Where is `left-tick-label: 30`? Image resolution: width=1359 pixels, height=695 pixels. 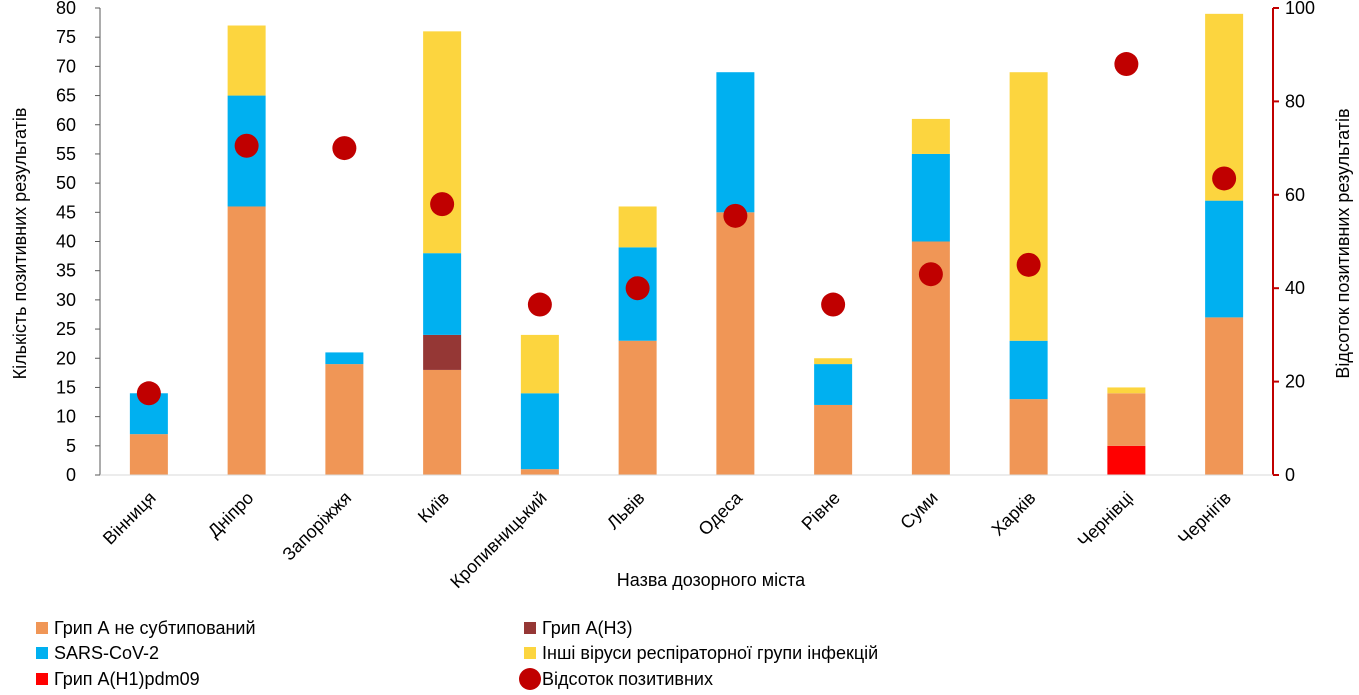
left-tick-label: 30 is located at coordinates (66, 300).